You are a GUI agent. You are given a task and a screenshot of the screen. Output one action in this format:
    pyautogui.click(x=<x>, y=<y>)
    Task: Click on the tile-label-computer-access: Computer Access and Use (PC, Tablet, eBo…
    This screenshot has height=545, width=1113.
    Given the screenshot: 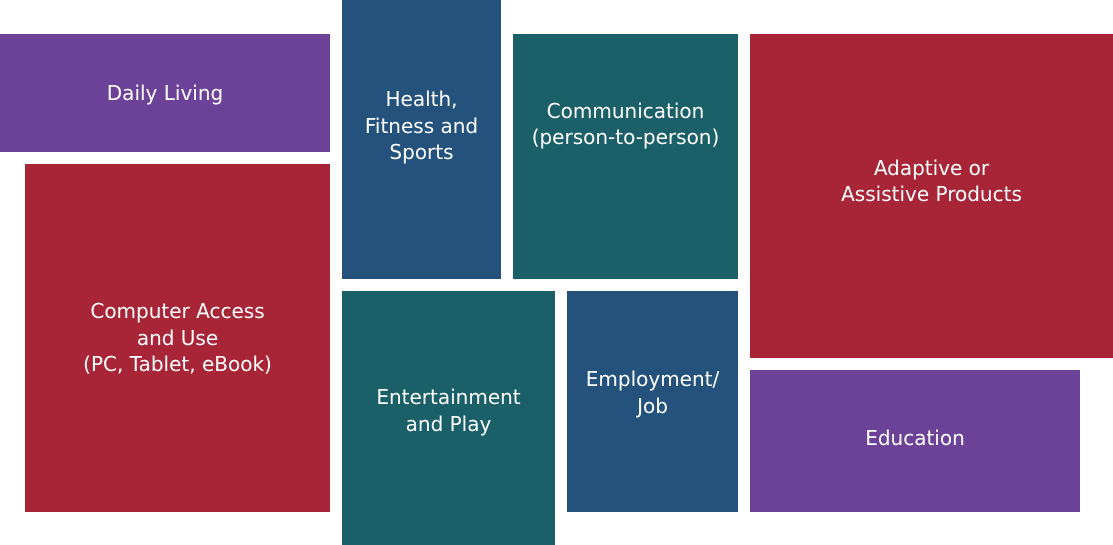 What is the action you would take?
    pyautogui.click(x=177, y=338)
    